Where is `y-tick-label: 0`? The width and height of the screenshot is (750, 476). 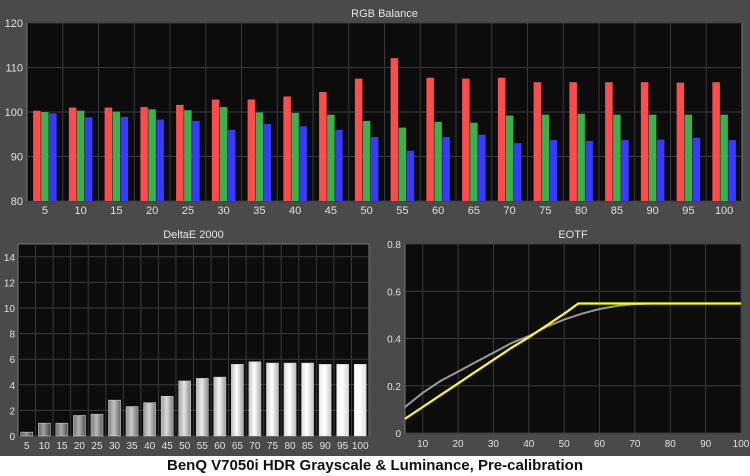
y-tick-label: 0 is located at coordinates (12, 437).